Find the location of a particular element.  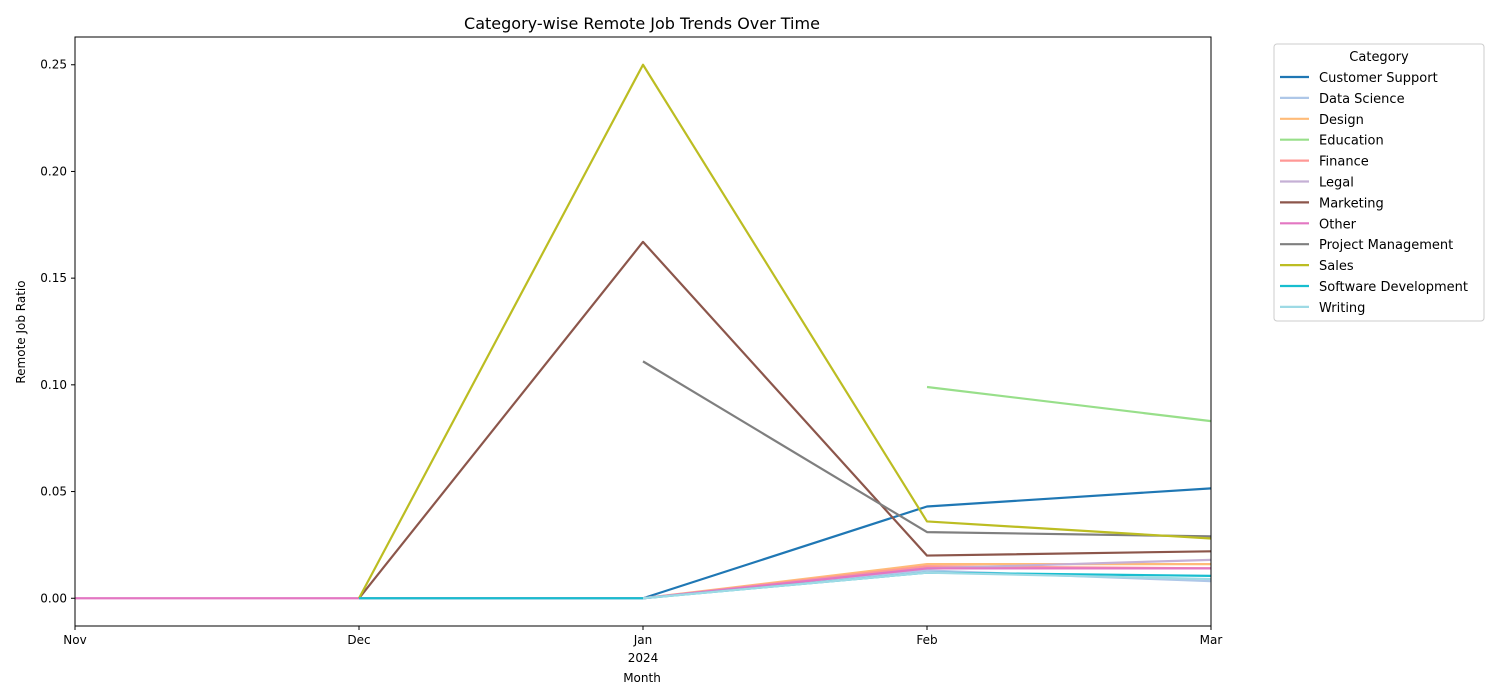

legend-label-finance: Finance is located at coordinates (1344, 162).